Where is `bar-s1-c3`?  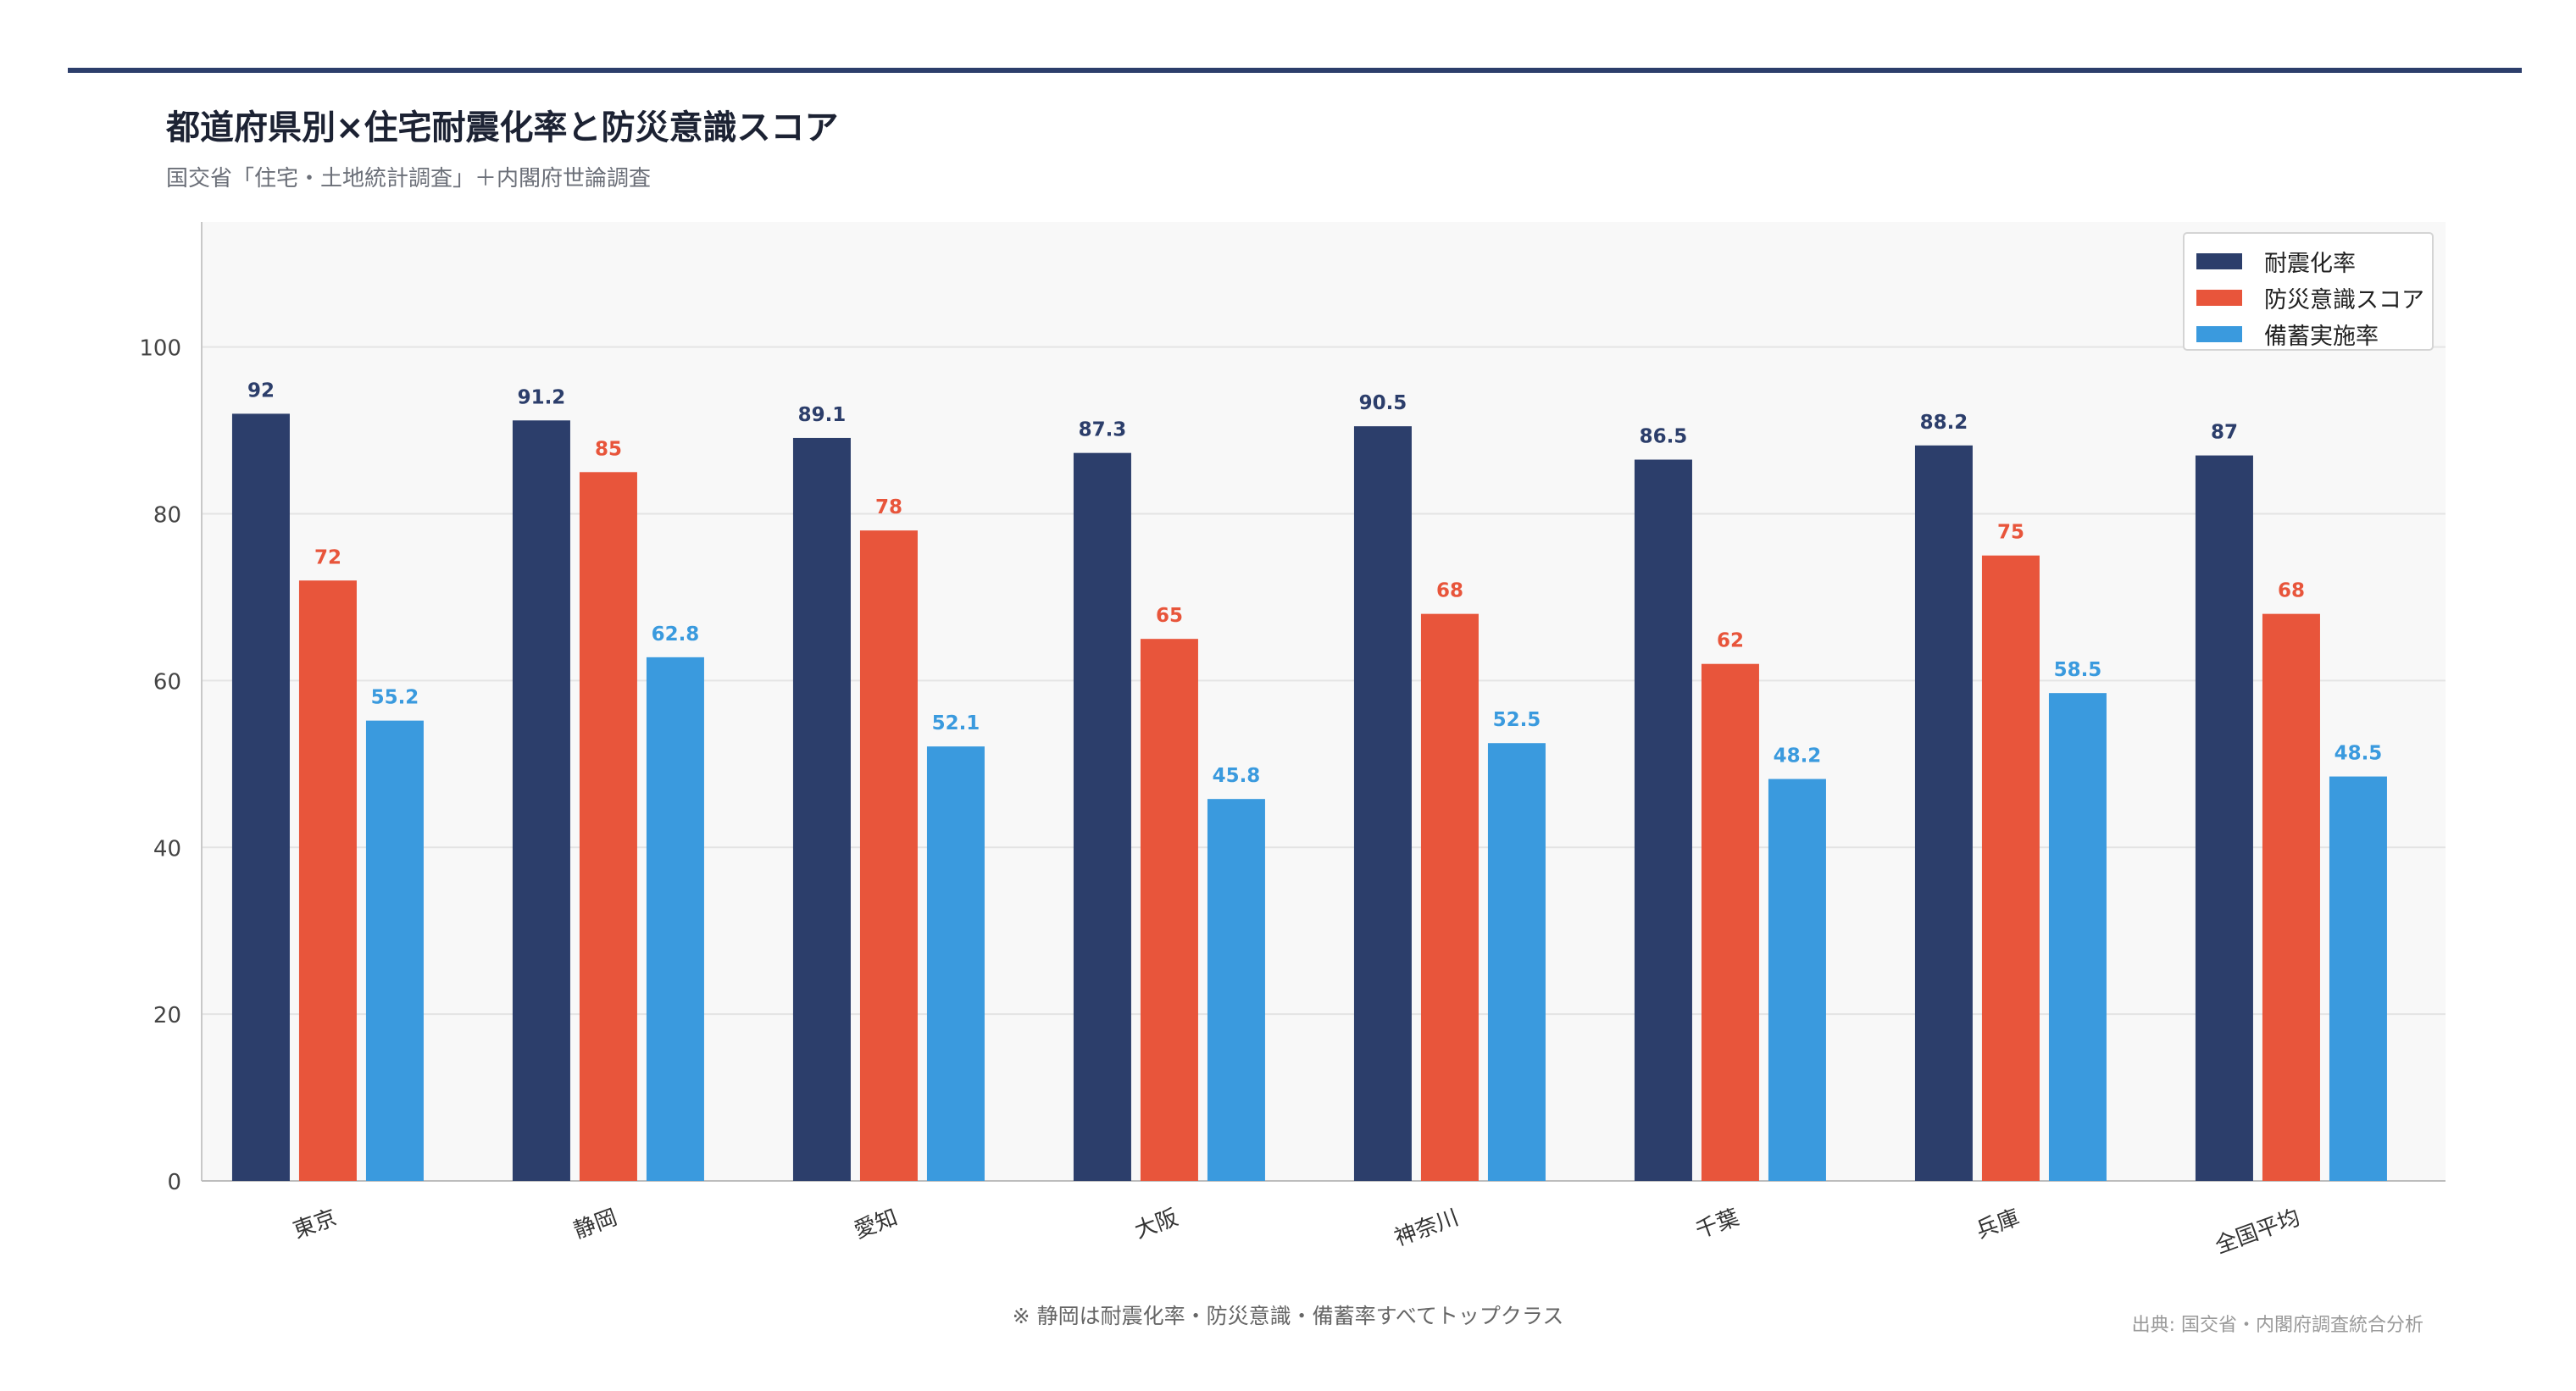 bar-s1-c3 is located at coordinates (1169, 910).